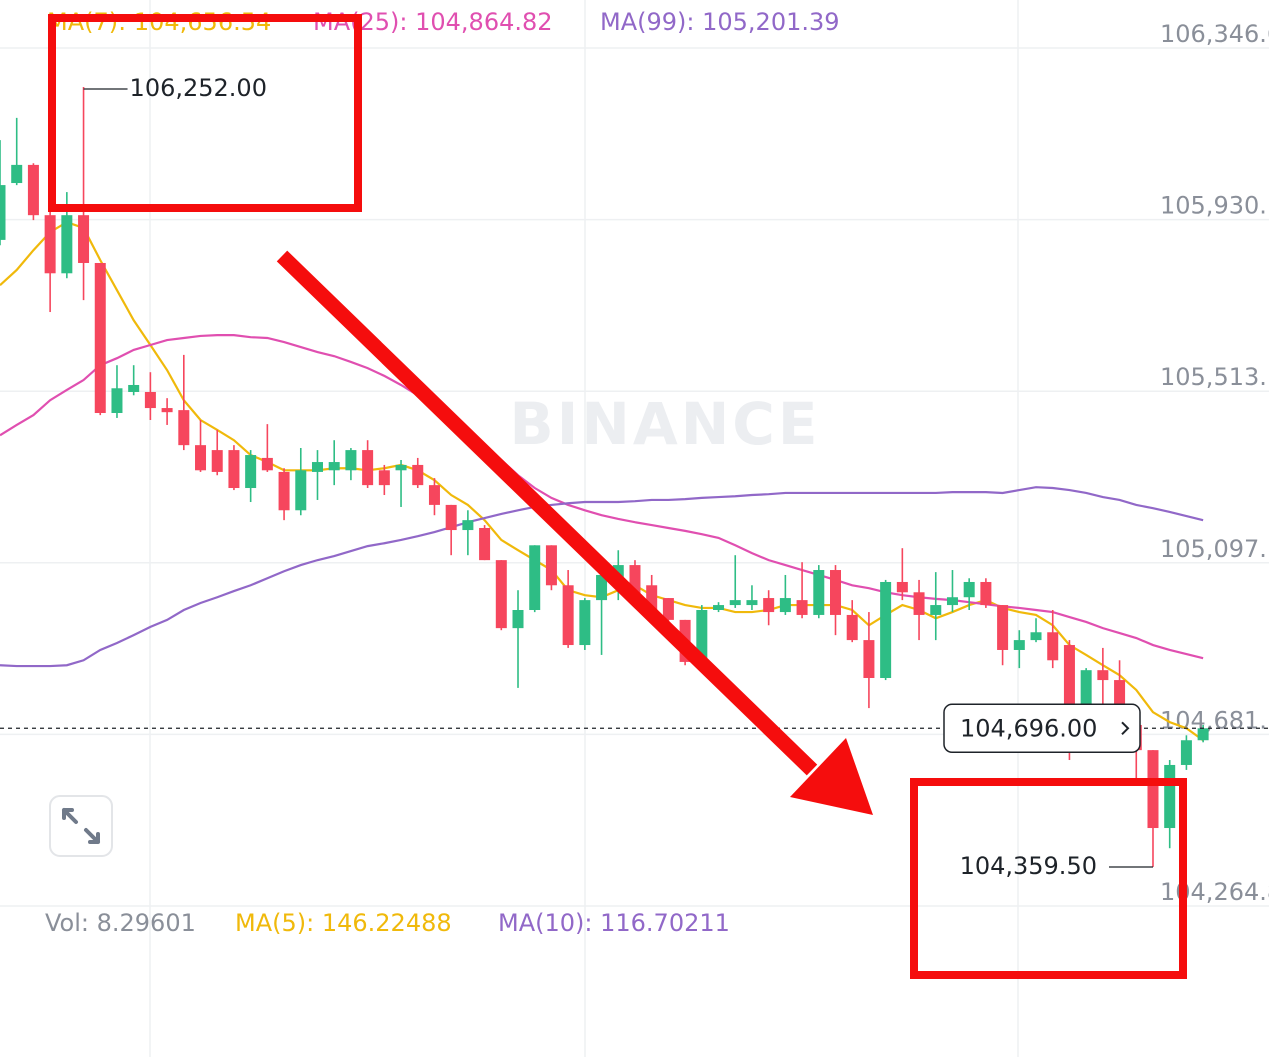 The height and width of the screenshot is (1057, 1269). What do you see at coordinates (1213, 206) in the screenshot?
I see `y-tick-label: 105,930.` at bounding box center [1213, 206].